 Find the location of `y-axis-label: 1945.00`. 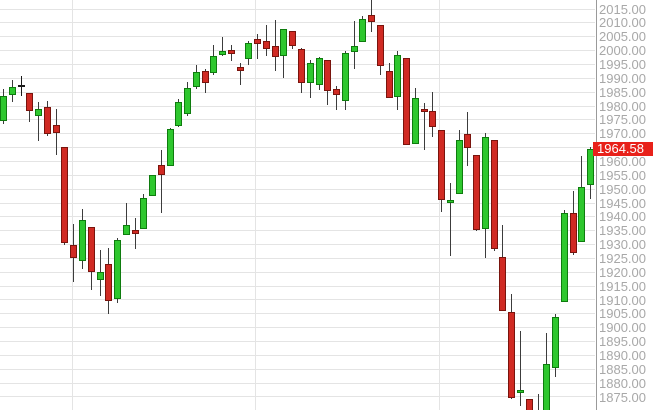

y-axis-label: 1945.00 is located at coordinates (622, 203).